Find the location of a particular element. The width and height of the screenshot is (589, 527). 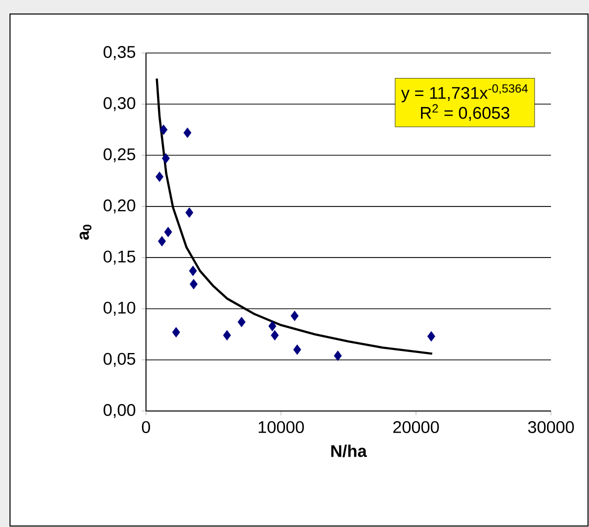

y-tick-label: 0,15 is located at coordinates (120, 257).